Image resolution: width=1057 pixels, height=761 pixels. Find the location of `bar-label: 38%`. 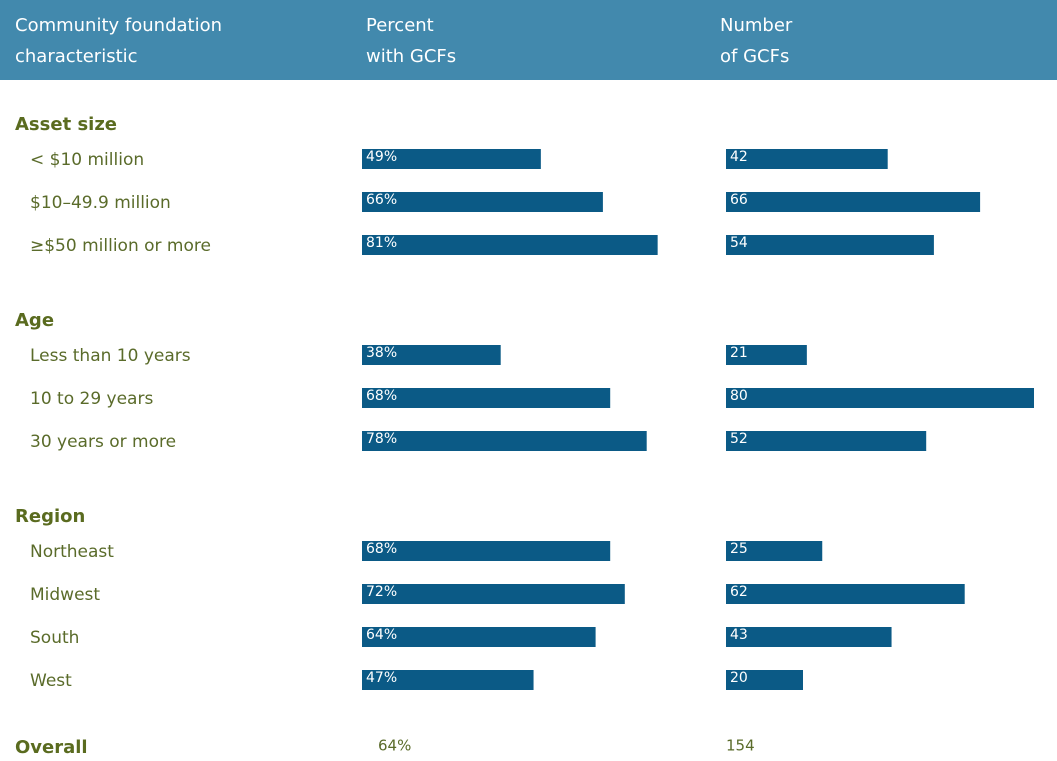

bar-label: 38% is located at coordinates (381, 353).